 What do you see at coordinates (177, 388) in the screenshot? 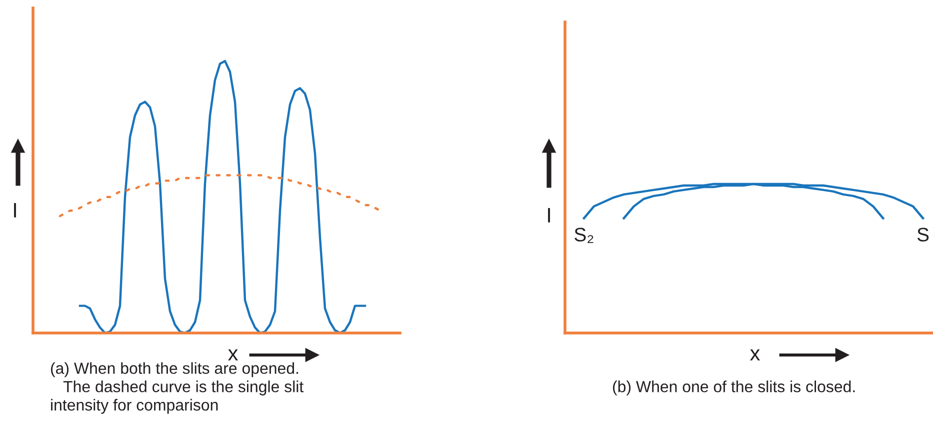
I see `text: (a) When both the slits are opened. The dashed curve is the single slit intensity for comparison` at bounding box center [177, 388].